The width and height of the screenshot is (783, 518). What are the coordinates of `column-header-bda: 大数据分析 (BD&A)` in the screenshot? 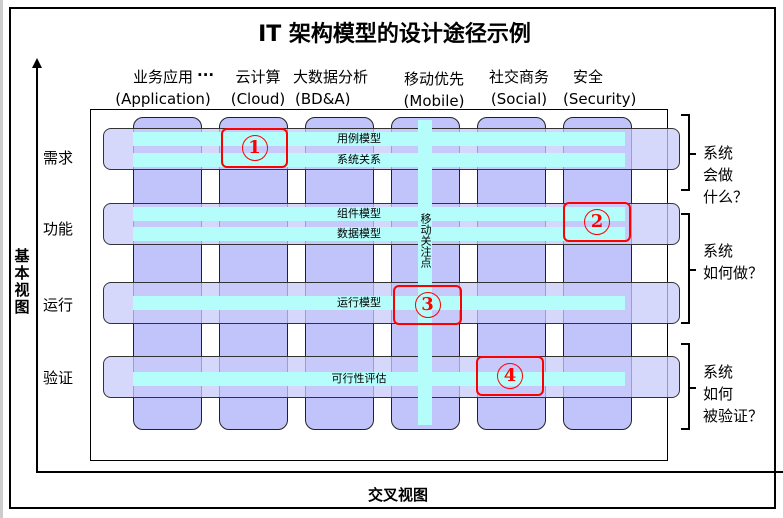 It's located at (339, 88).